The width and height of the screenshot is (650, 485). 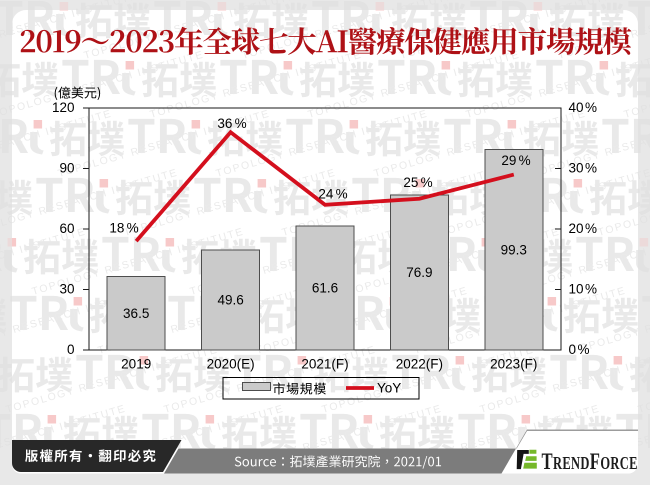 I want to click on svg-text: 49.6, so click(x=230, y=300).